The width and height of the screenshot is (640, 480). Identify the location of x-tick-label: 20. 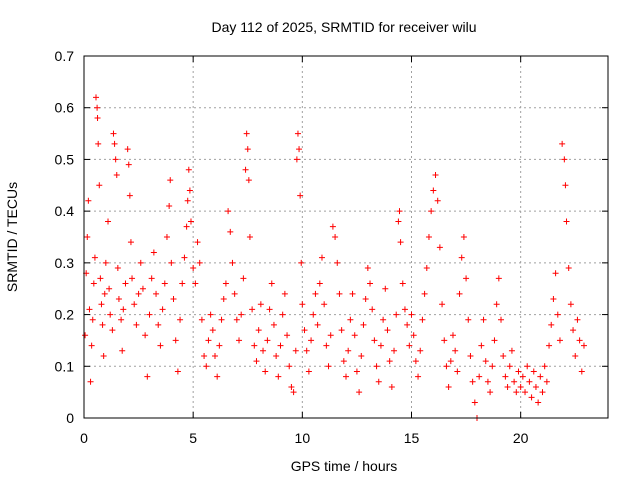
(521, 438).